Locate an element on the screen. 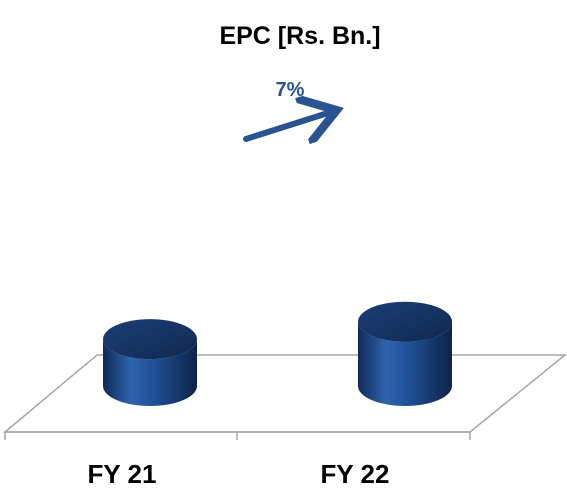  bar: 23.8 is located at coordinates (150, 329).